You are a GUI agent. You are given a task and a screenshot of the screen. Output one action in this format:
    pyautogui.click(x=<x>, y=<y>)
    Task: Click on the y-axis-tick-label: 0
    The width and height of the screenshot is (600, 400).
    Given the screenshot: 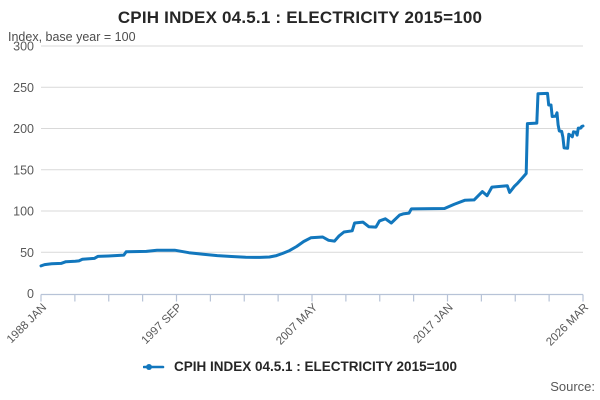 What is the action you would take?
    pyautogui.click(x=30, y=294)
    